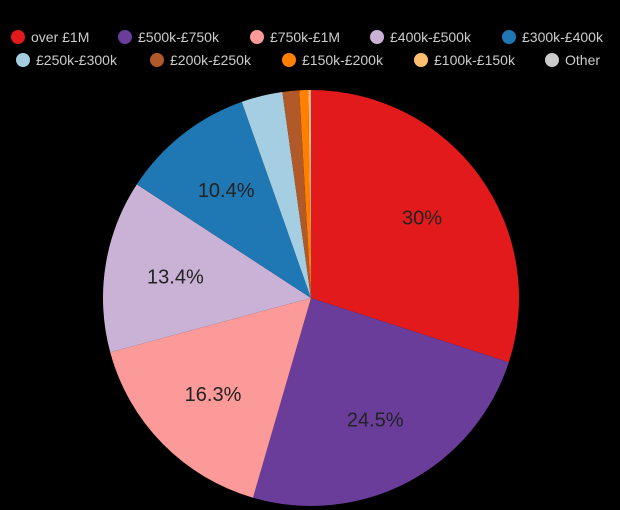 The image size is (620, 510). I want to click on legend-label: £300k-£400k, so click(562, 37).